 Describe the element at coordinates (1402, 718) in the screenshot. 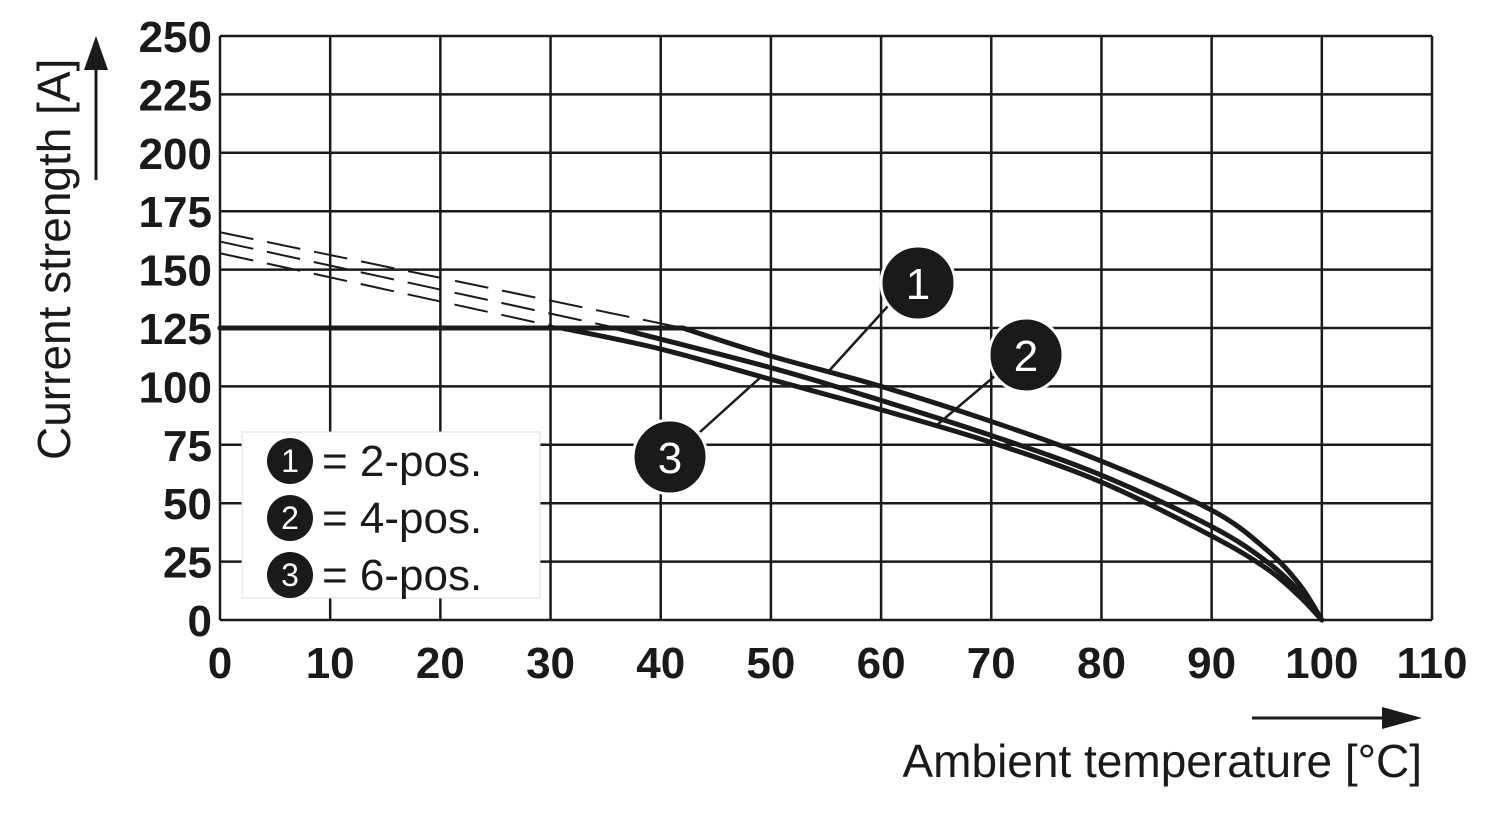

I see `x-axis-arrow-head` at that location.